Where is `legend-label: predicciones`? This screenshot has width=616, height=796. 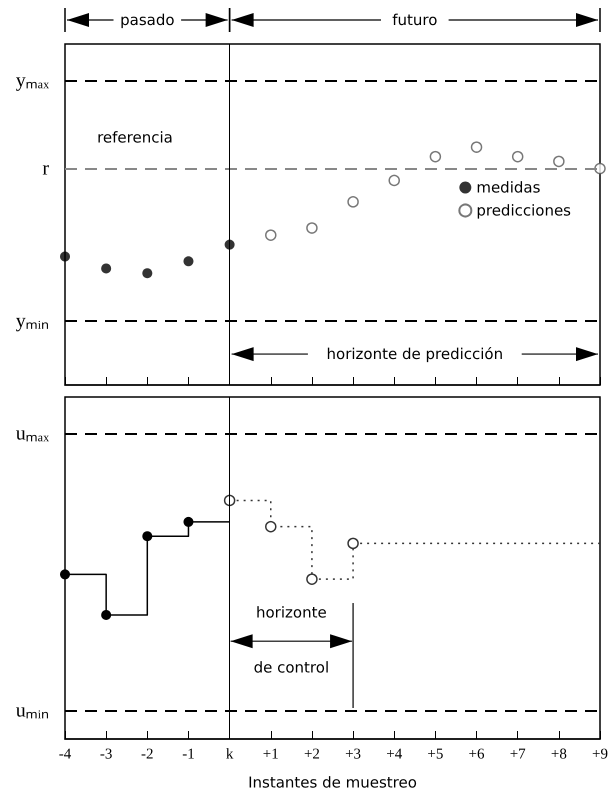 legend-label: predicciones is located at coordinates (524, 211).